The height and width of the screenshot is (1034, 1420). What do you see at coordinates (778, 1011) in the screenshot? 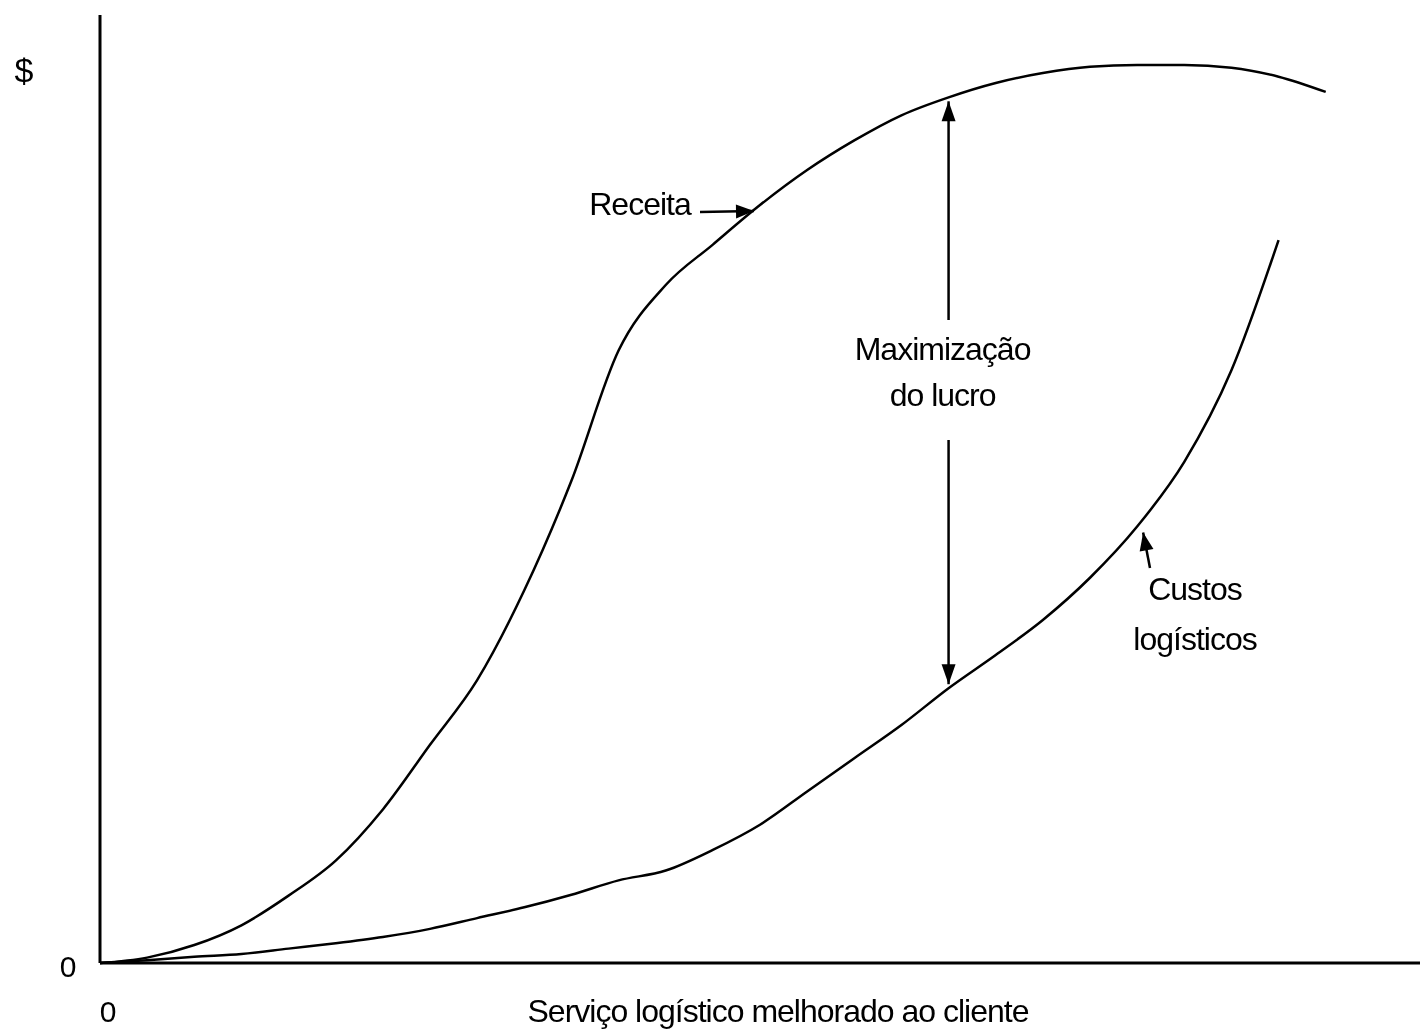
I see `x-axis-title: Serviço logístico melhorado ao cliente` at bounding box center [778, 1011].